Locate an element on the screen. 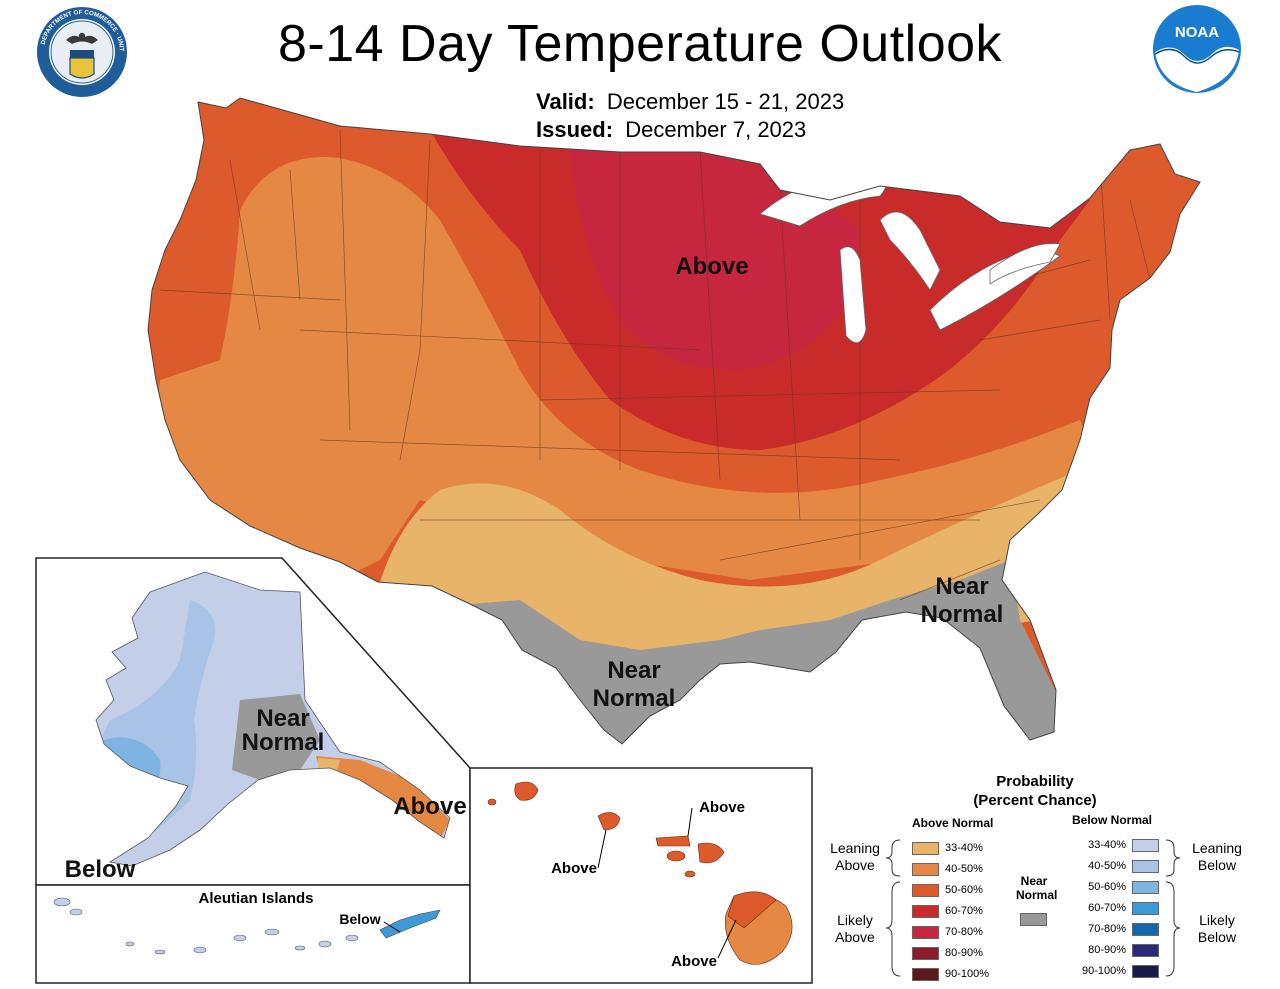 This screenshot has width=1280, height=989. aleutian-title: Aleutian Islands is located at coordinates (255, 898).